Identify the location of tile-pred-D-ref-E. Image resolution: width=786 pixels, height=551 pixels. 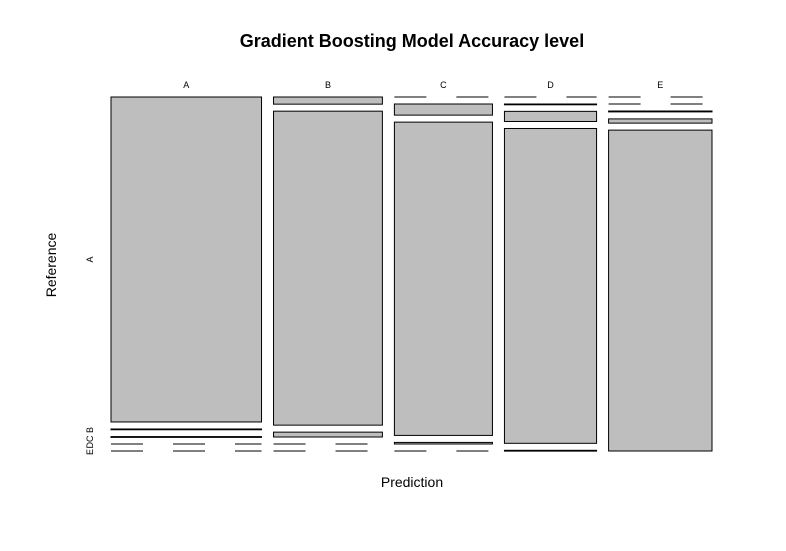
(550, 450).